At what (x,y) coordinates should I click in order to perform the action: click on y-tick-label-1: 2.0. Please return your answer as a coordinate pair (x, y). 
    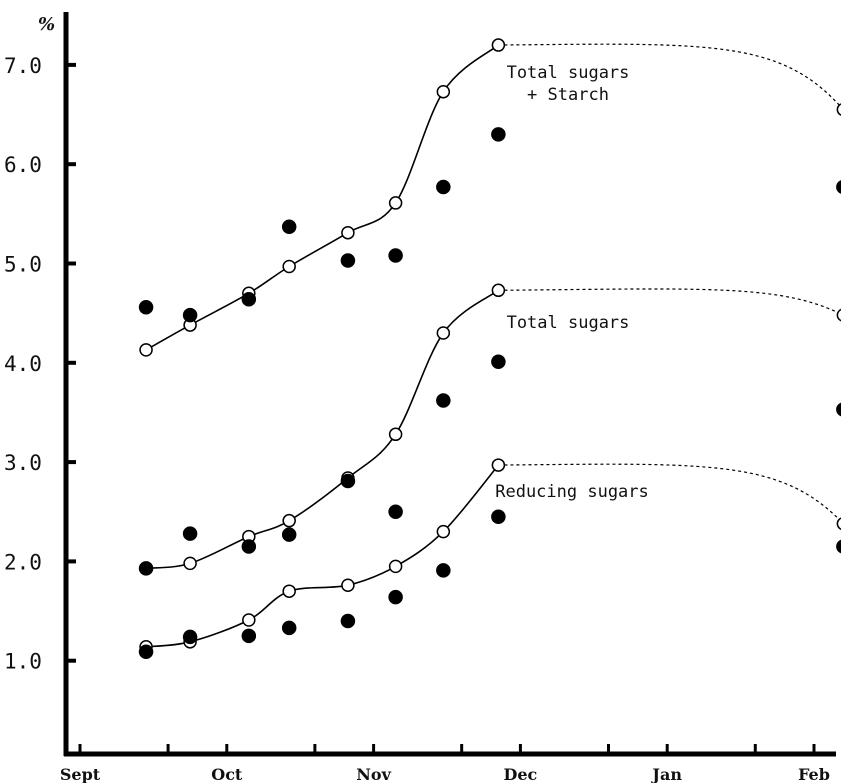
    Looking at the image, I should click on (23, 562).